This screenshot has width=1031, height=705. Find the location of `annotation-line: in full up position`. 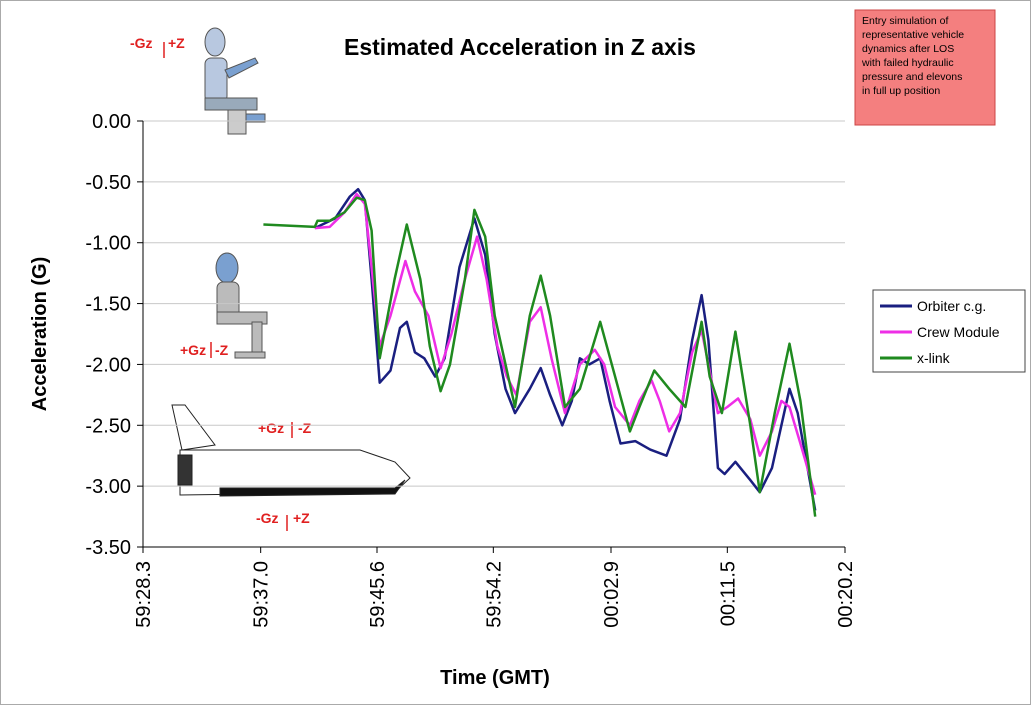

annotation-line: in full up position is located at coordinates (901, 91).